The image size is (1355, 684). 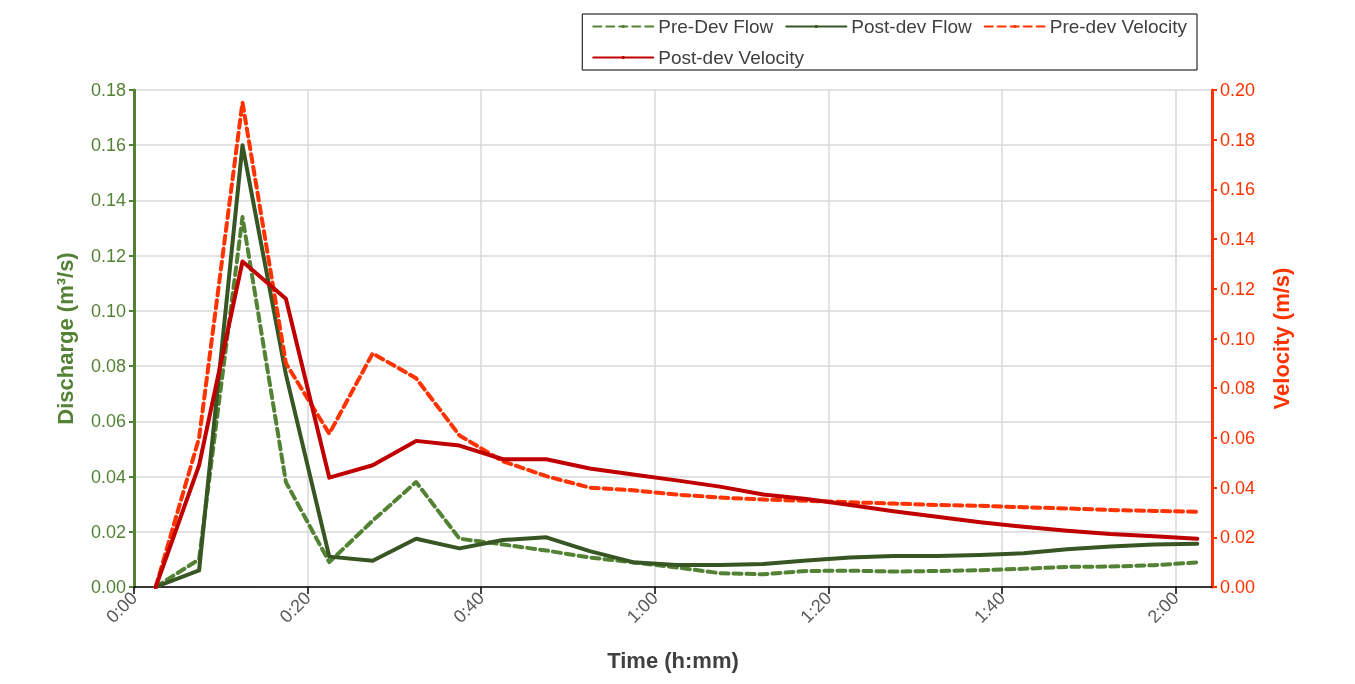 I want to click on y2-tick-label: 0.08, so click(x=1238, y=388).